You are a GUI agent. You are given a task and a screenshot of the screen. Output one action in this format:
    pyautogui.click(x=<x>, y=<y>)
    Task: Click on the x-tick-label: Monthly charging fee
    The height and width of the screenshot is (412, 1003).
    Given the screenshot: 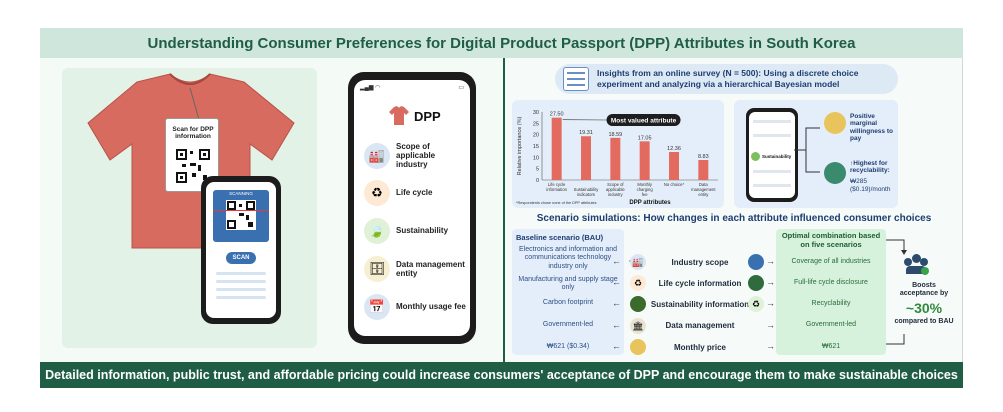 What is the action you would take?
    pyautogui.click(x=645, y=189)
    